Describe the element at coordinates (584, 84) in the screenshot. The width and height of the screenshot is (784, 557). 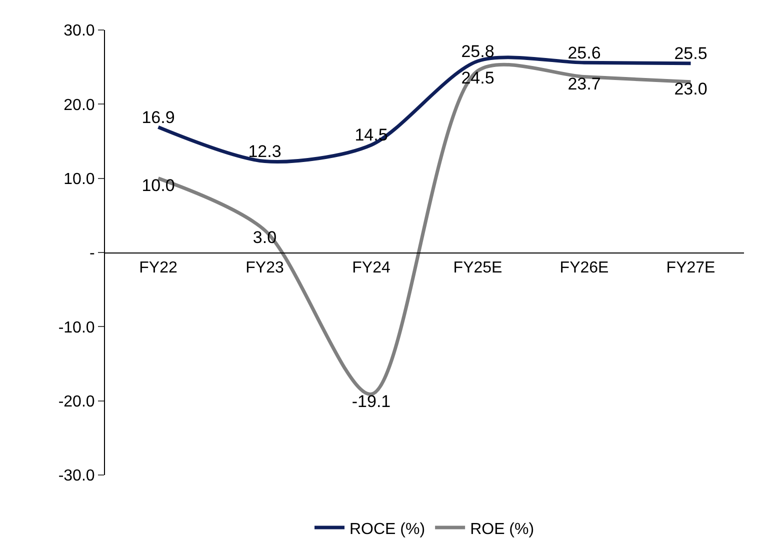
I see `data-label: 23.7` at that location.